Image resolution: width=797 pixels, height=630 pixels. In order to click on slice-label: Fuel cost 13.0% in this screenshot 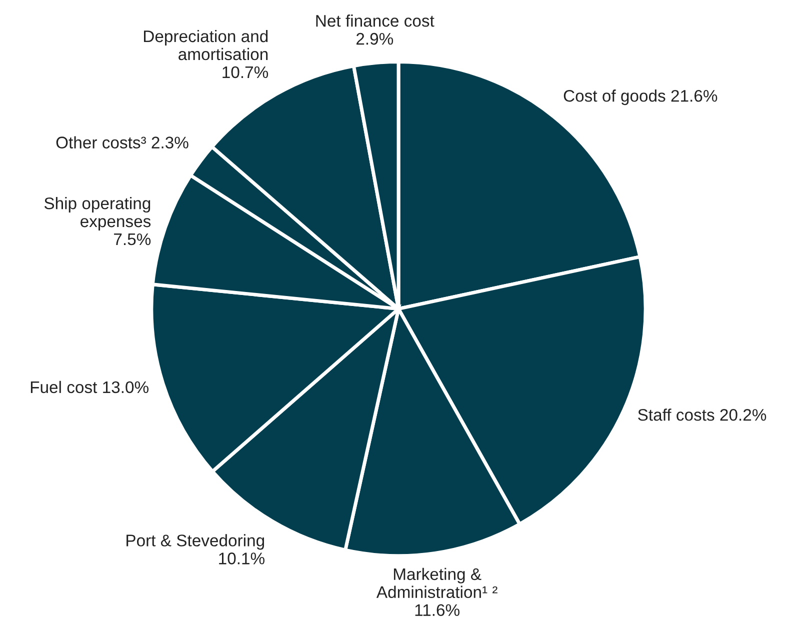, I will do `click(89, 387)`.